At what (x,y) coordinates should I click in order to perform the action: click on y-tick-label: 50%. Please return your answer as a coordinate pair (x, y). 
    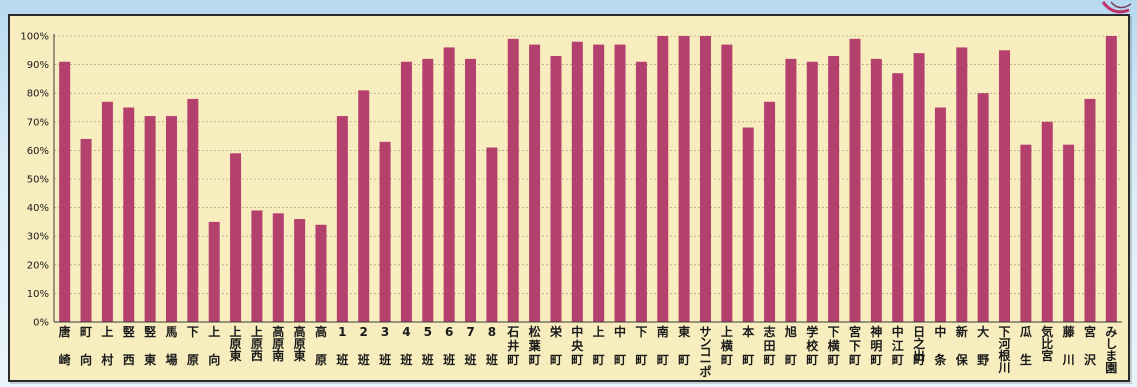
    Looking at the image, I should click on (38, 180).